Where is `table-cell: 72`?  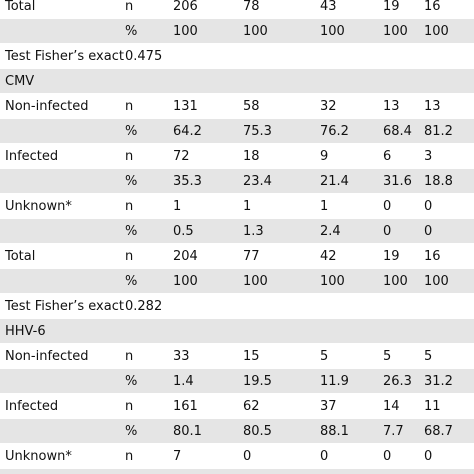
table-cell: 72 is located at coordinates (181, 156).